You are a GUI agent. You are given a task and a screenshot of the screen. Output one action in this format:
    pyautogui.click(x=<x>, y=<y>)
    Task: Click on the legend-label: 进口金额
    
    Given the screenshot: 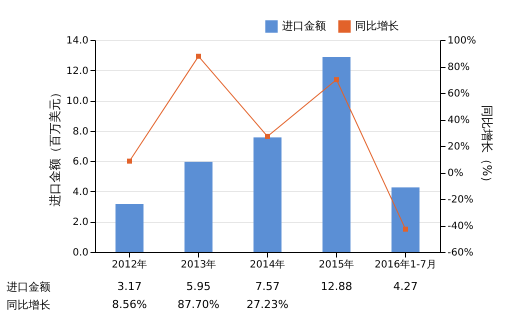 What is the action you would take?
    pyautogui.click(x=304, y=26)
    